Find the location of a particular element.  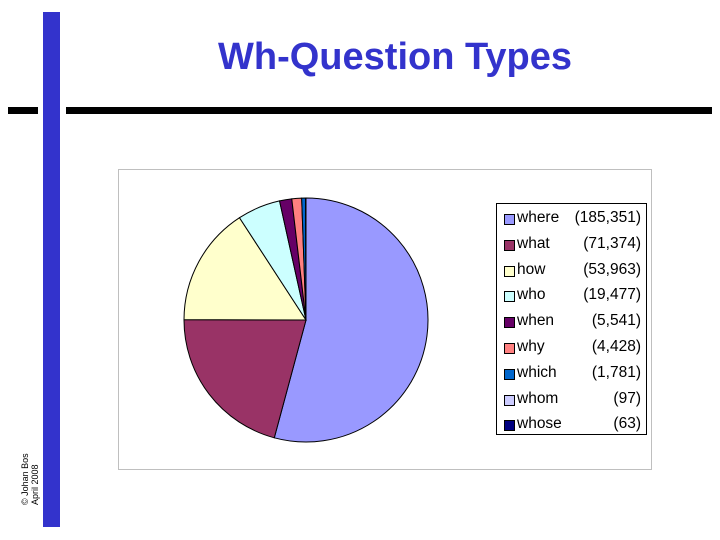

title-rule-right is located at coordinates (389, 110).